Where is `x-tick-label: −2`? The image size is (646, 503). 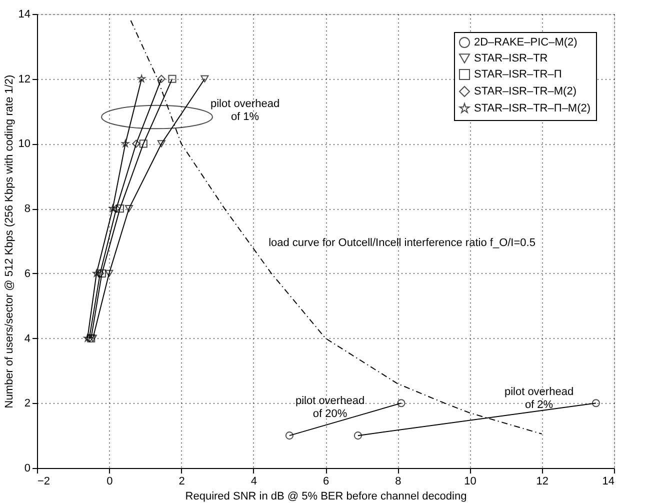 x-tick-label: −2 is located at coordinates (44, 482).